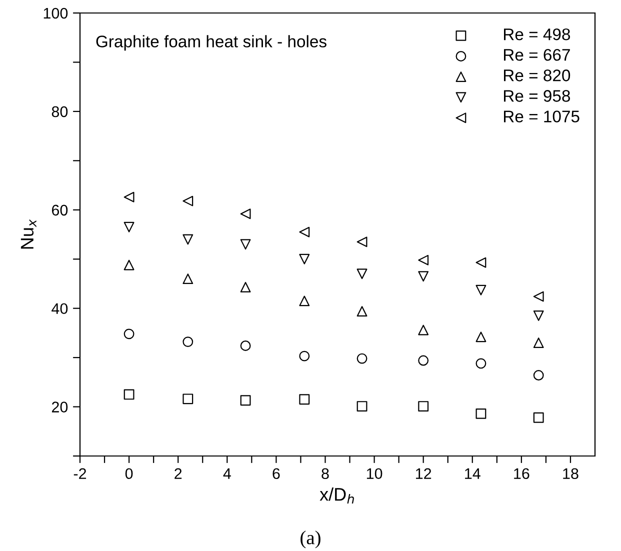 The height and width of the screenshot is (551, 621). What do you see at coordinates (522, 474) in the screenshot?
I see `x-tick-label: 16` at bounding box center [522, 474].